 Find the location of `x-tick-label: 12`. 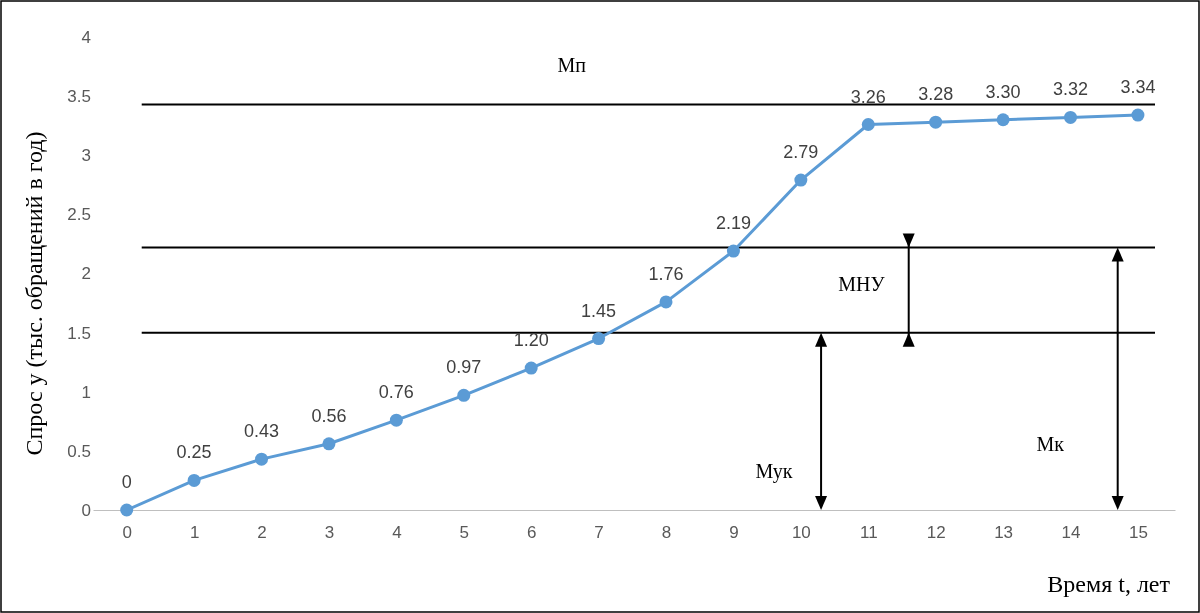

x-tick-label: 12 is located at coordinates (936, 533).